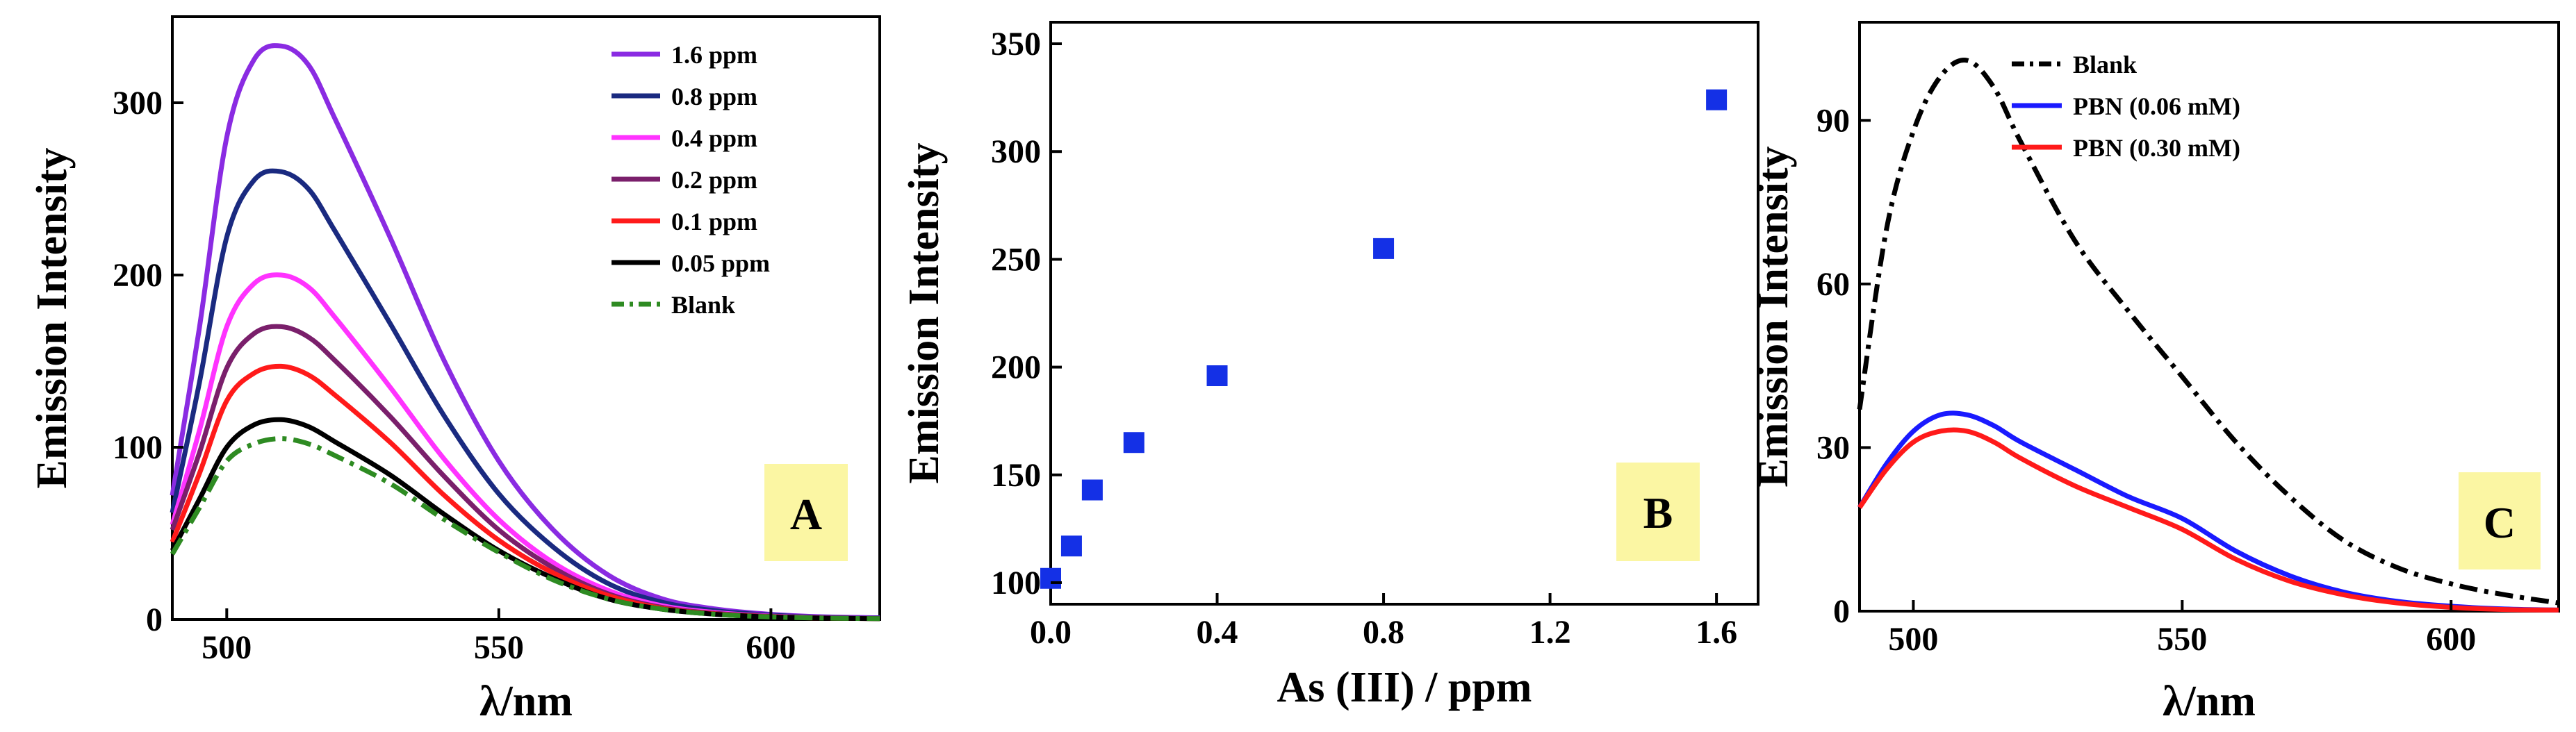 The image size is (2576, 732). I want to click on y-tick-label: 30, so click(1833, 447).